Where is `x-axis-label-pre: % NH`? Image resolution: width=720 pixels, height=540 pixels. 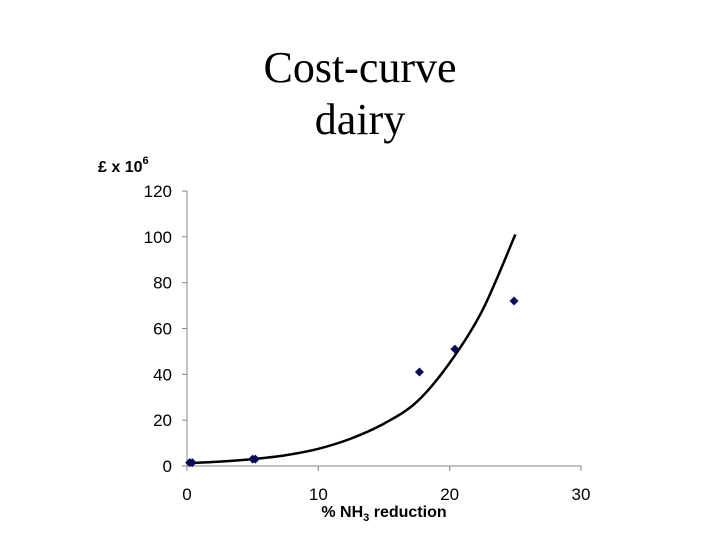
x-axis-label-pre: % NH is located at coordinates (342, 512).